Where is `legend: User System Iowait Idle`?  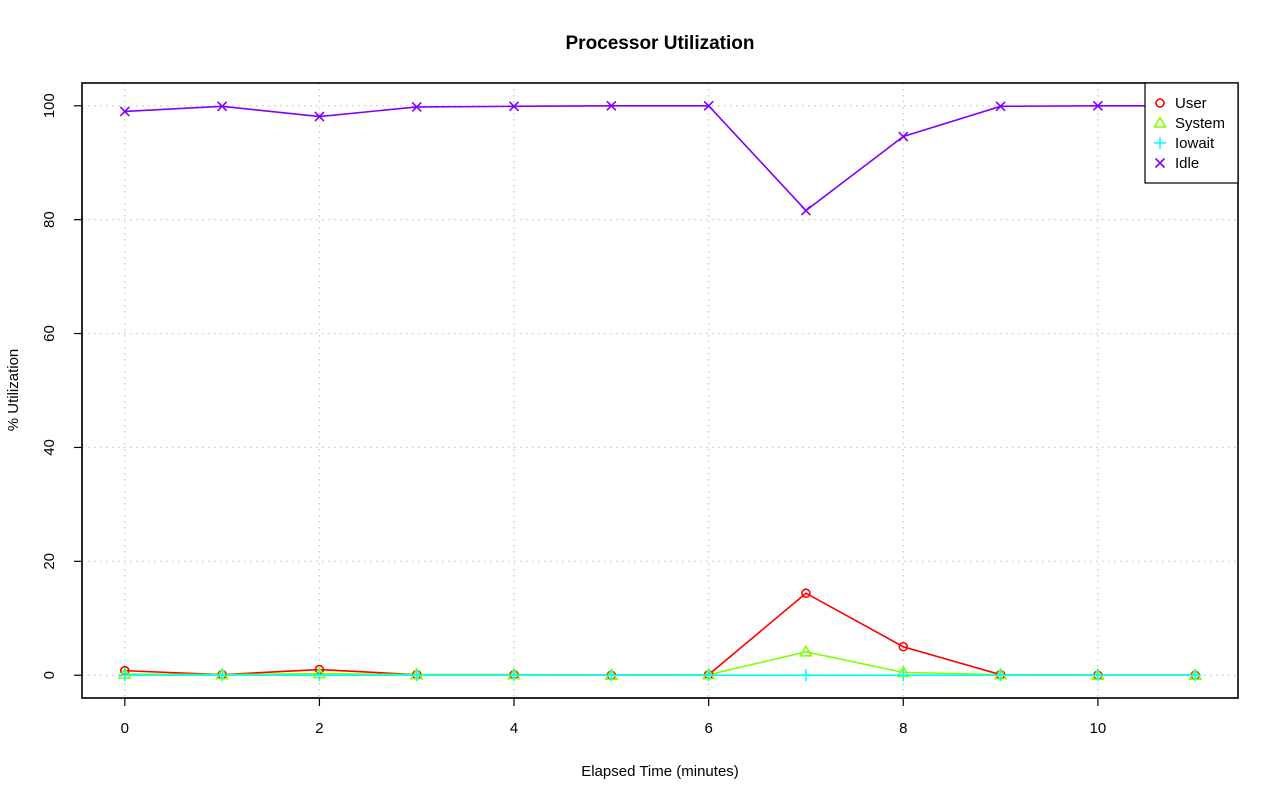 legend: User System Iowait Idle is located at coordinates (1191, 133).